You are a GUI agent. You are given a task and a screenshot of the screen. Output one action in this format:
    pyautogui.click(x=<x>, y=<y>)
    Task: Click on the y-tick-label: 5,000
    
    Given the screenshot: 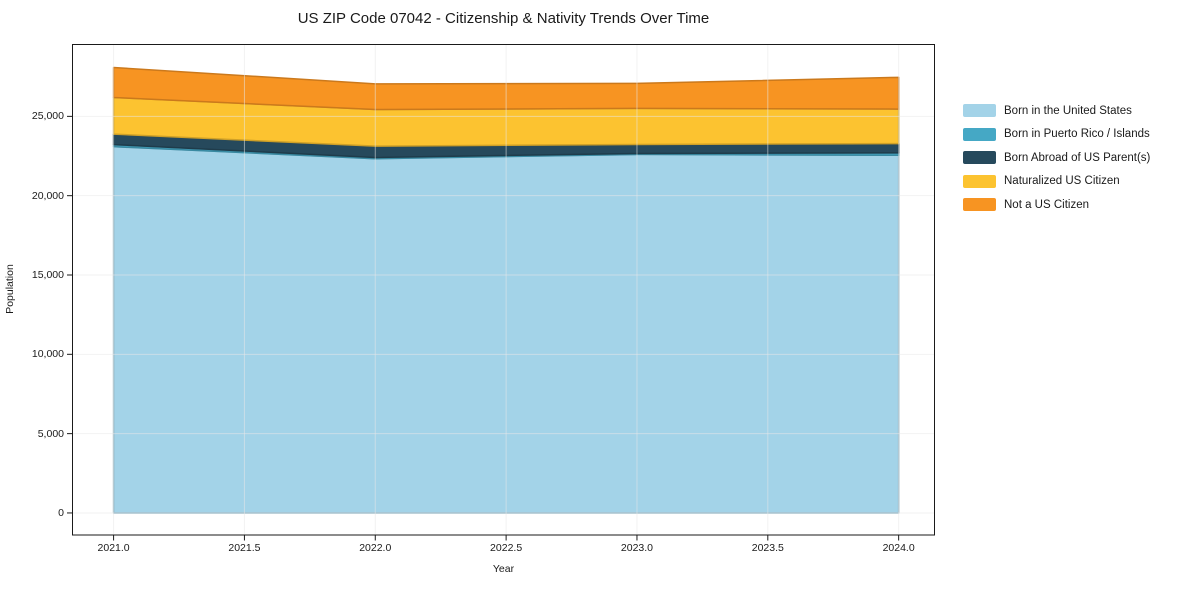 What is the action you would take?
    pyautogui.click(x=50, y=433)
    